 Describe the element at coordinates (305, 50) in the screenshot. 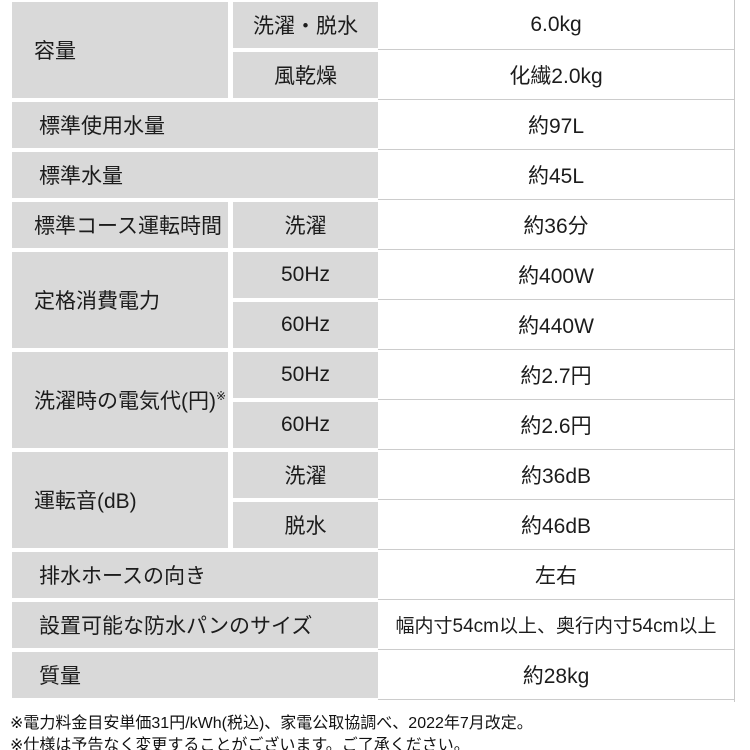

I see `sub-label-column: 洗濯・脱水 風乾燥` at that location.